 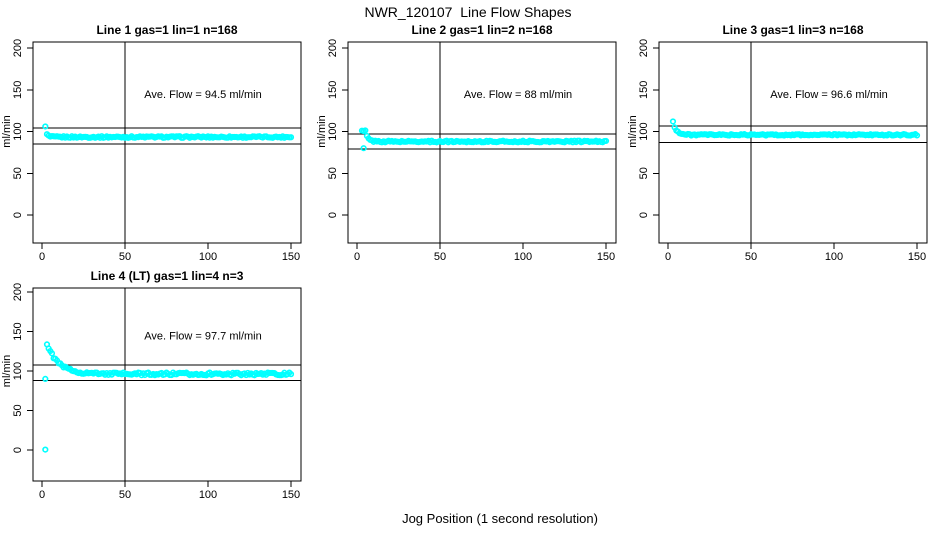 What do you see at coordinates (468, 12) in the screenshot?
I see `figure-title: NWR_120107 Line Flow Shapes` at bounding box center [468, 12].